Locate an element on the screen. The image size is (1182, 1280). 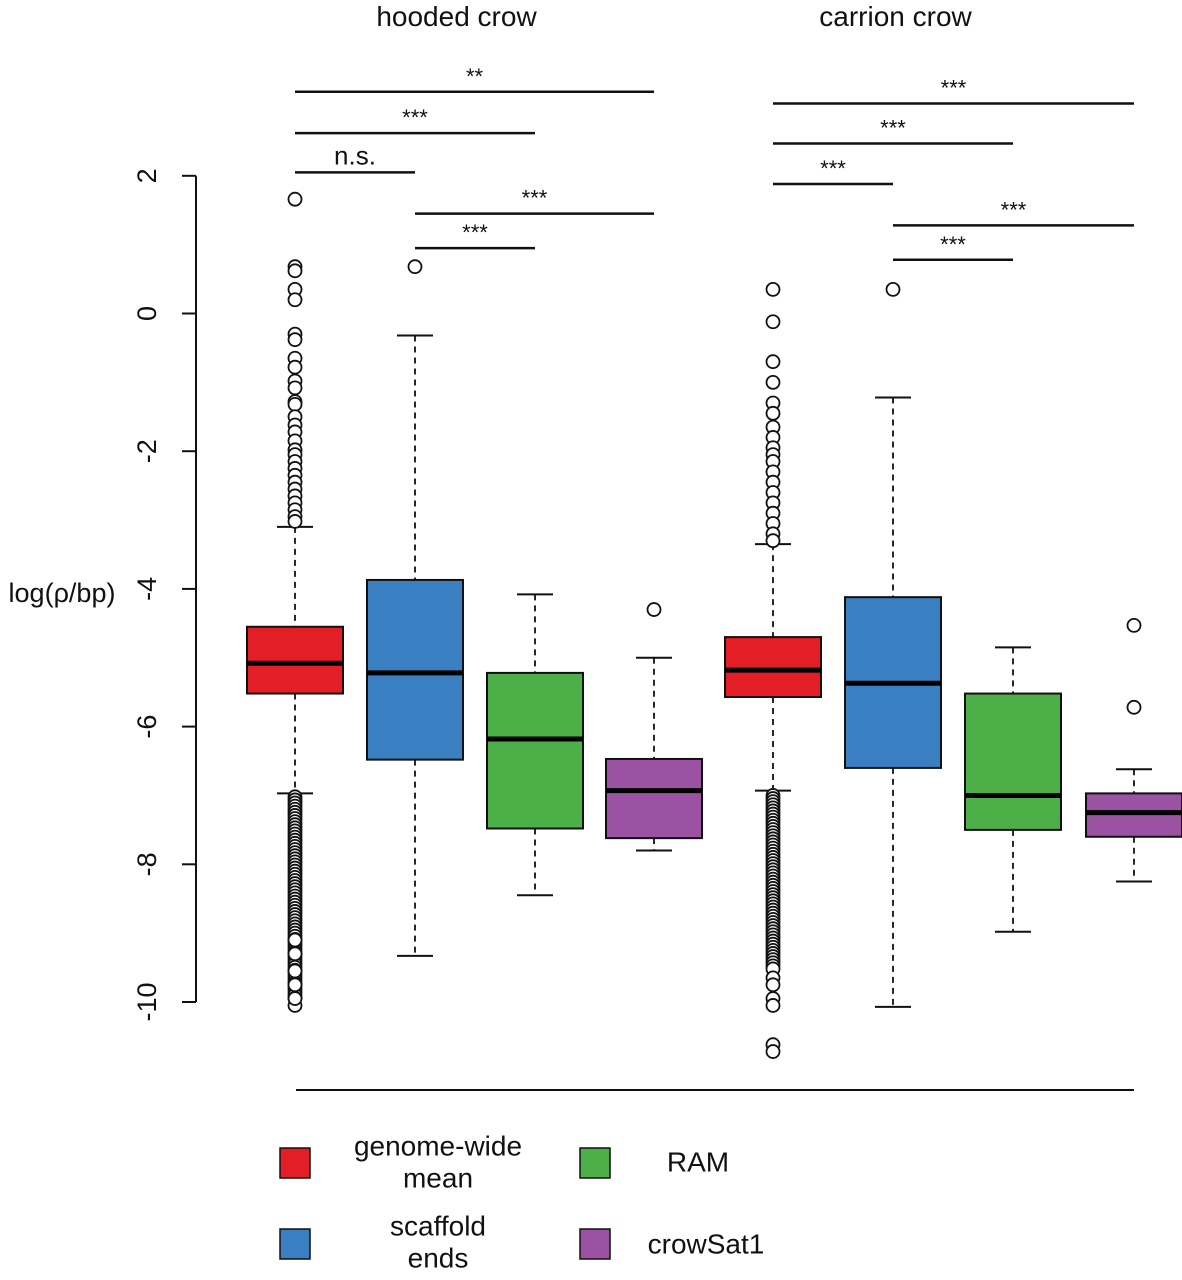
legend-label: mean is located at coordinates (438, 1177).